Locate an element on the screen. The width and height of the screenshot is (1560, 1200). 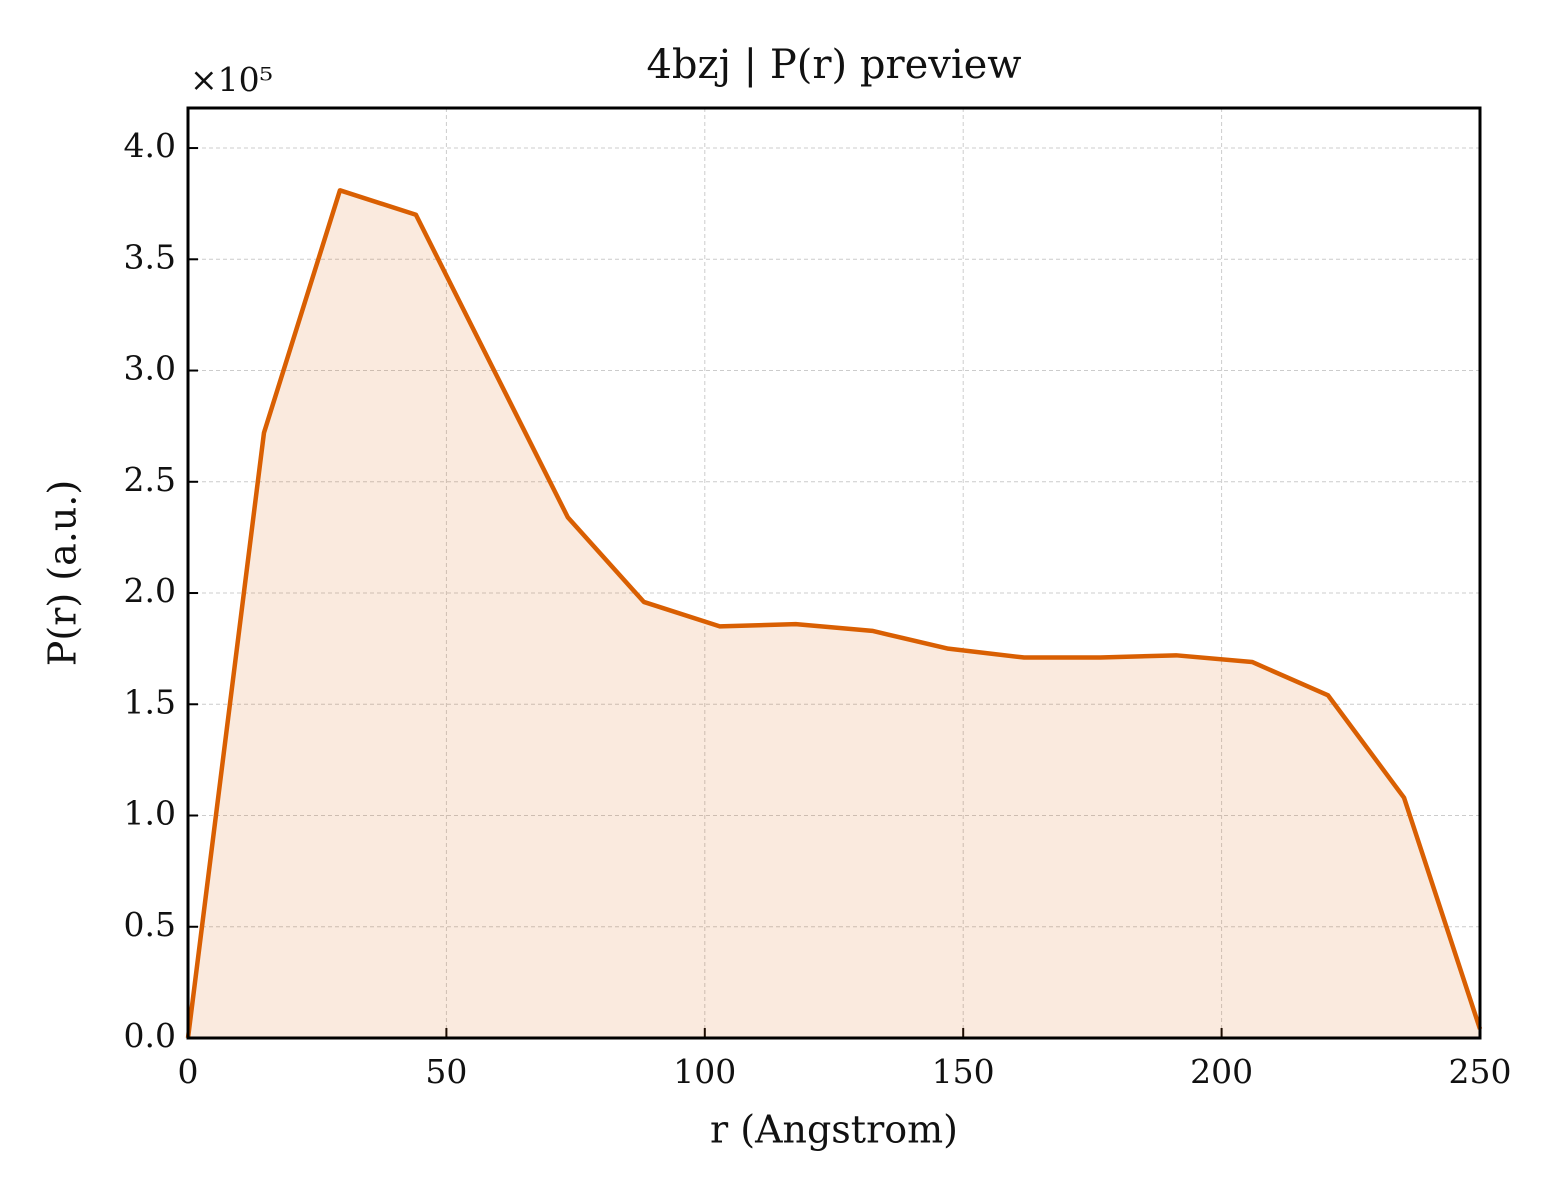
y-tick-label: 0.5 is located at coordinates (150, 924).